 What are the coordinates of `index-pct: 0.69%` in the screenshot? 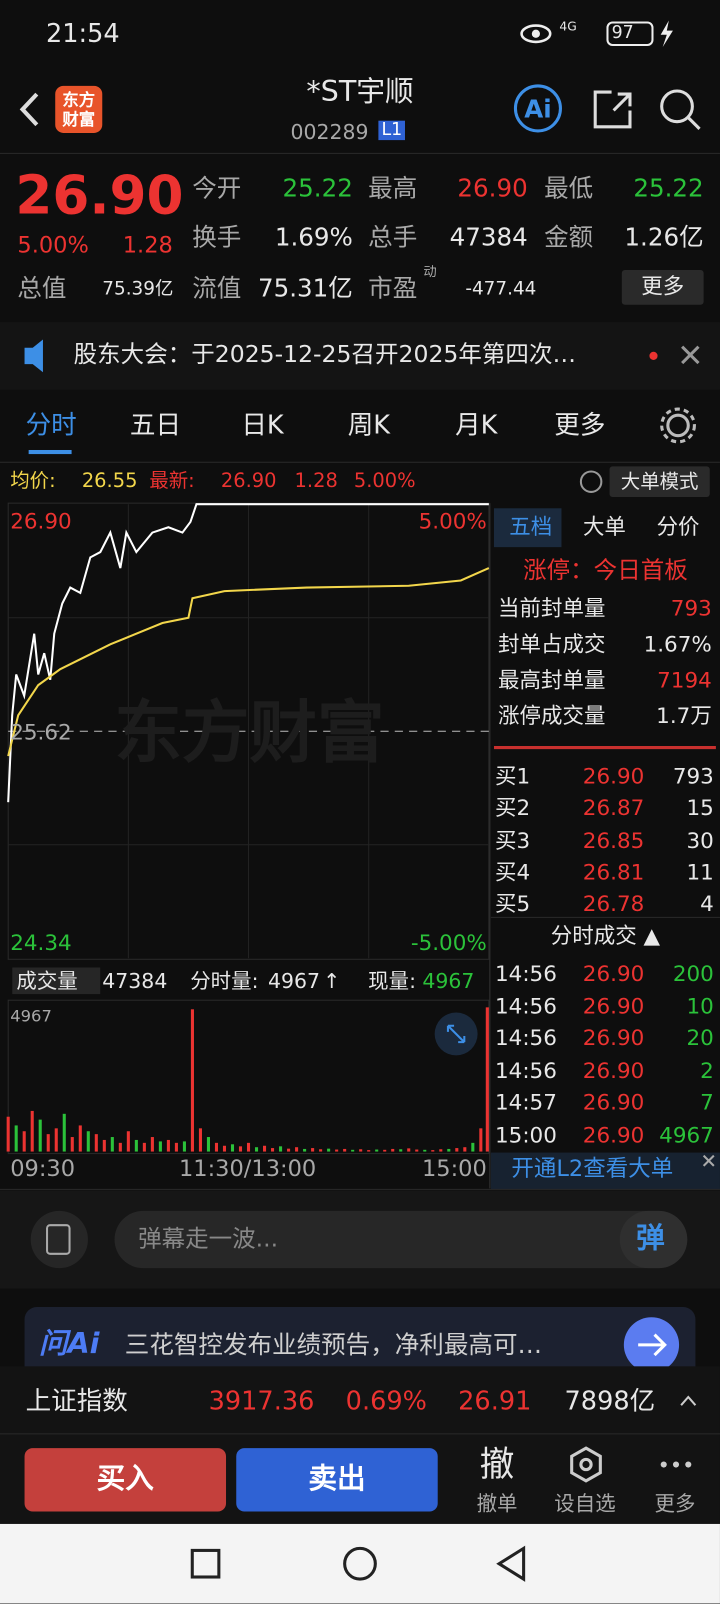 It's located at (386, 1400).